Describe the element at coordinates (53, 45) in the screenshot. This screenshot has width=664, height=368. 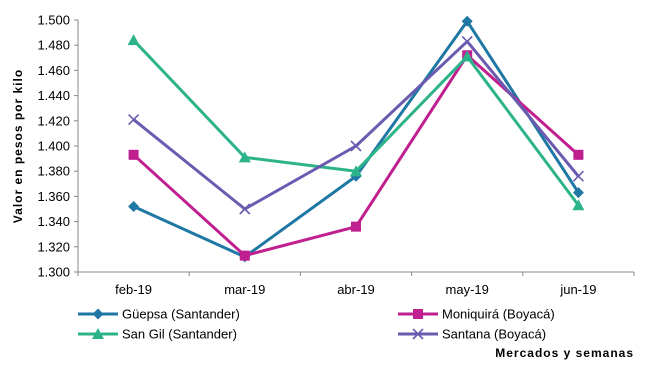
I see `y-tick-label: 1.480` at that location.